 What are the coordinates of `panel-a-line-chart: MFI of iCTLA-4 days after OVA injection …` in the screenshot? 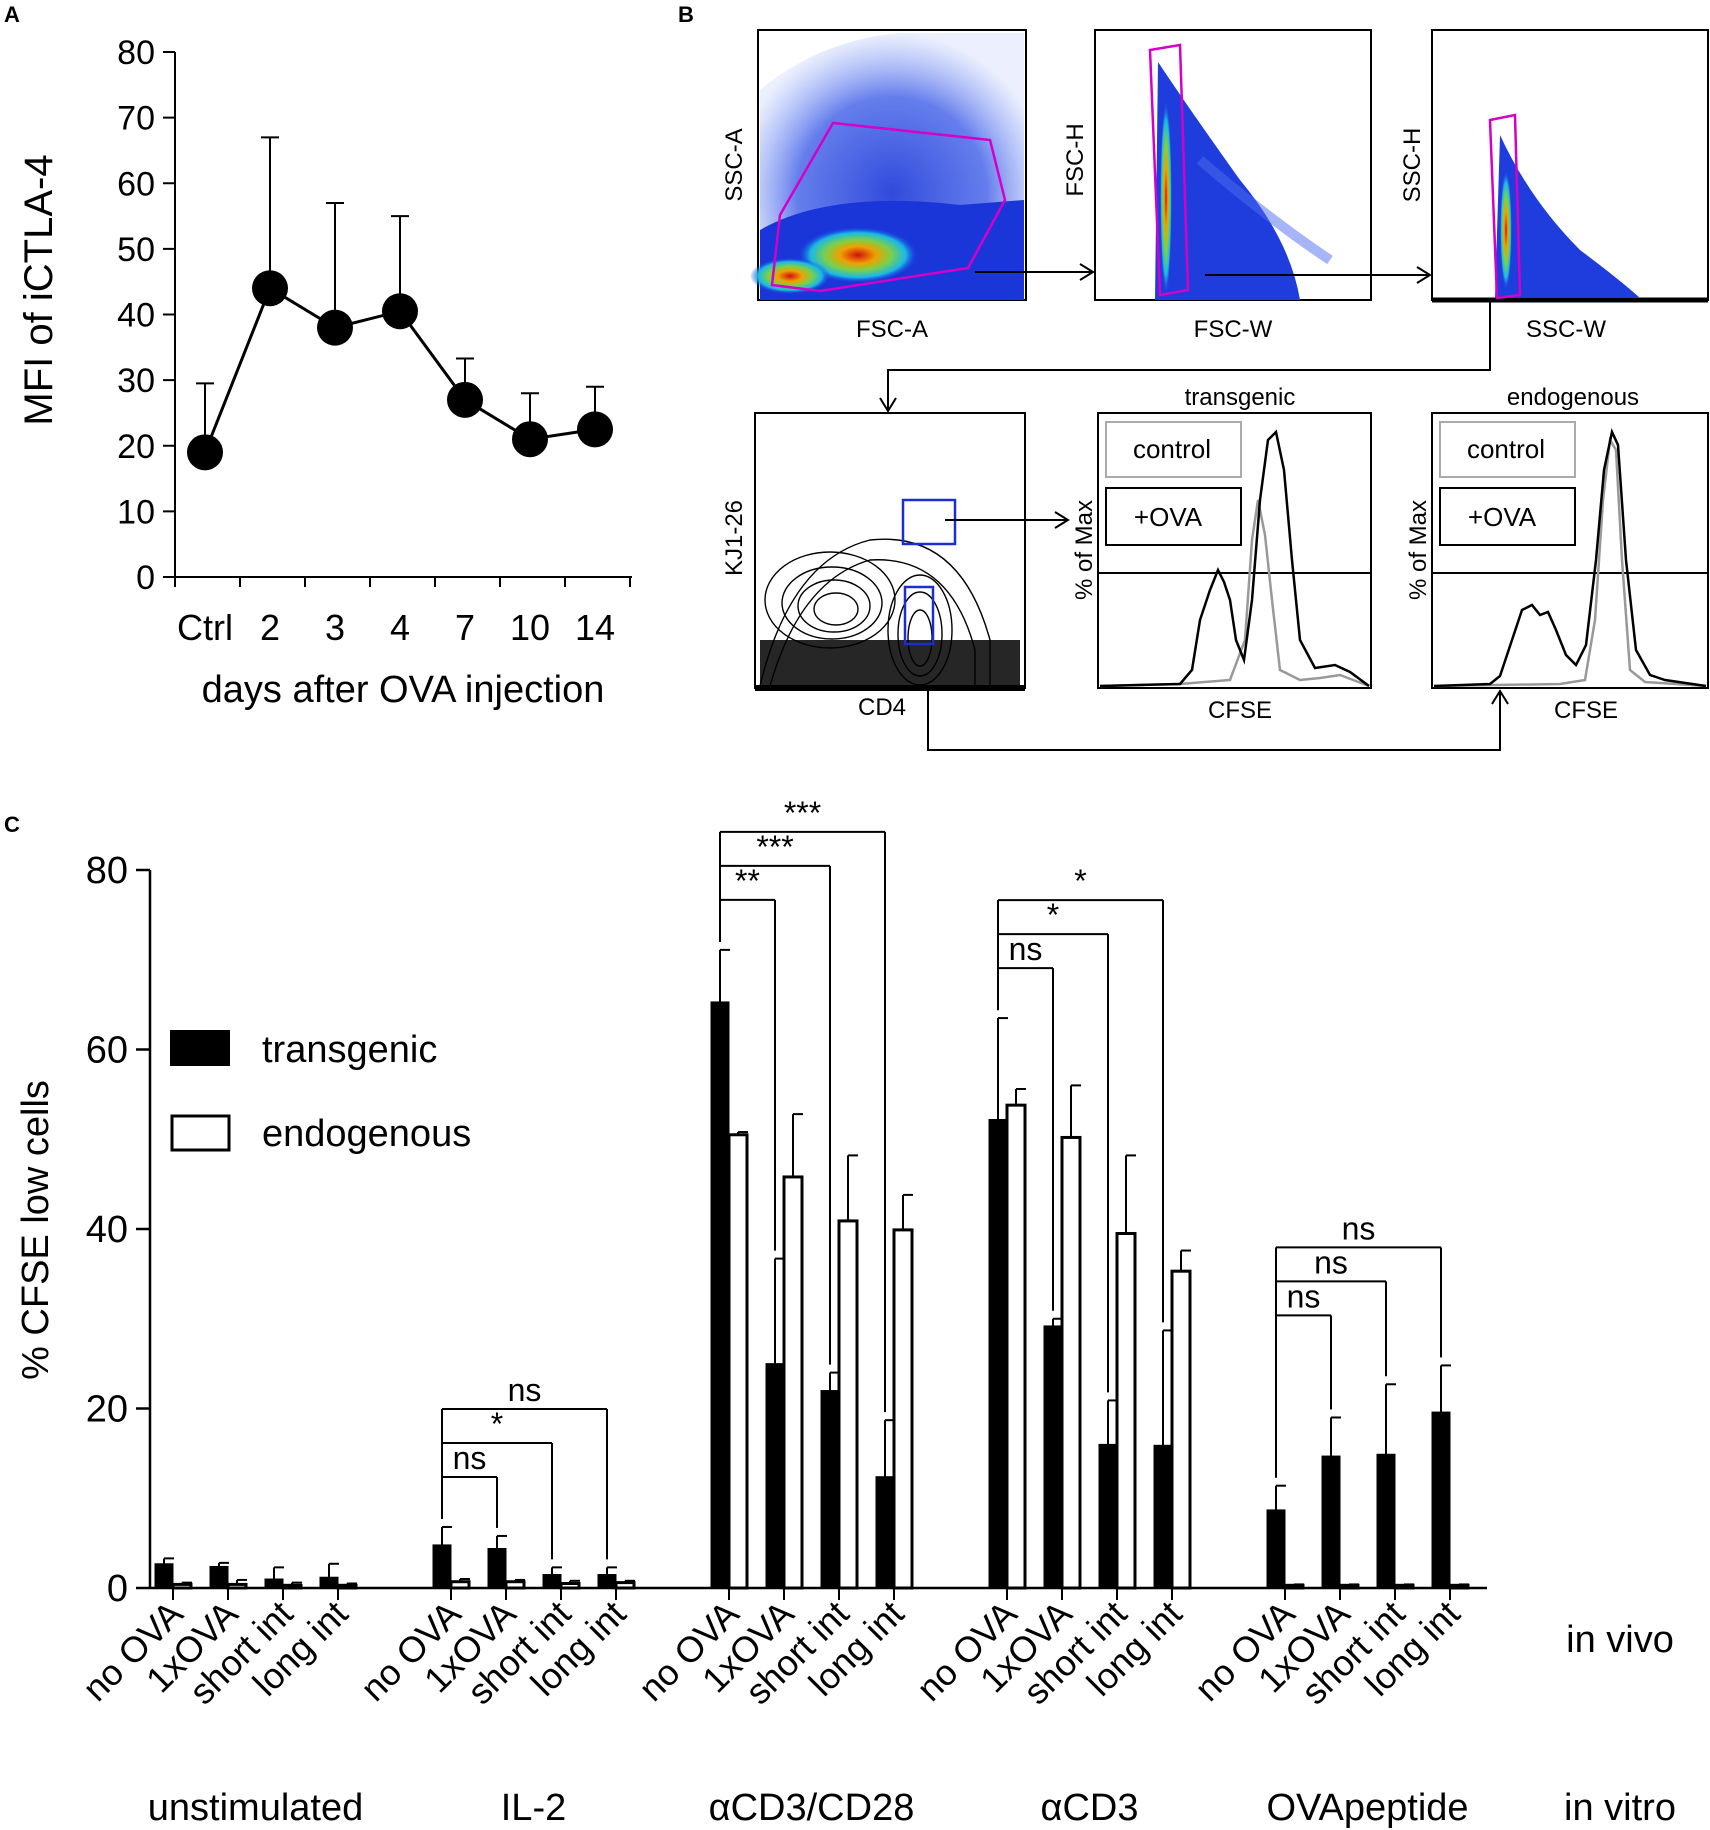 It's located at (324, 372).